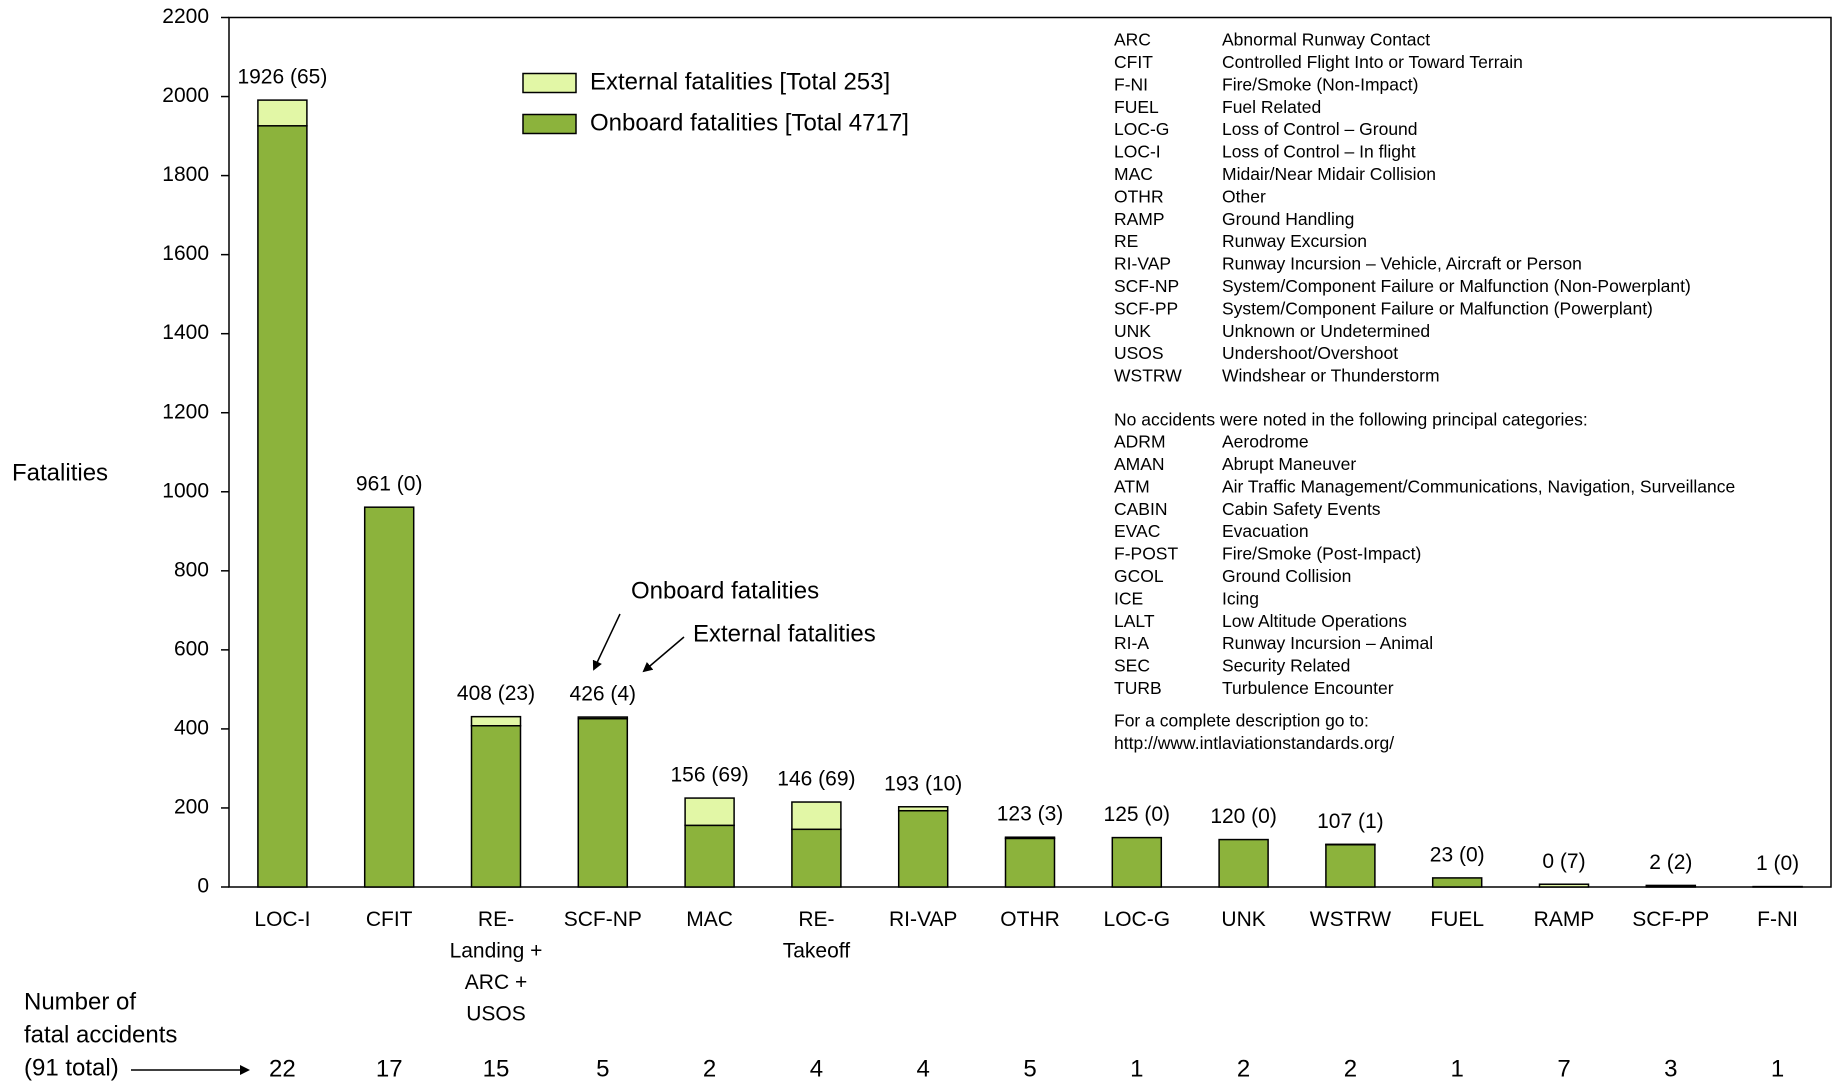 The height and width of the screenshot is (1084, 1833). What do you see at coordinates (1132, 666) in the screenshot?
I see `abbr-code: SEC` at bounding box center [1132, 666].